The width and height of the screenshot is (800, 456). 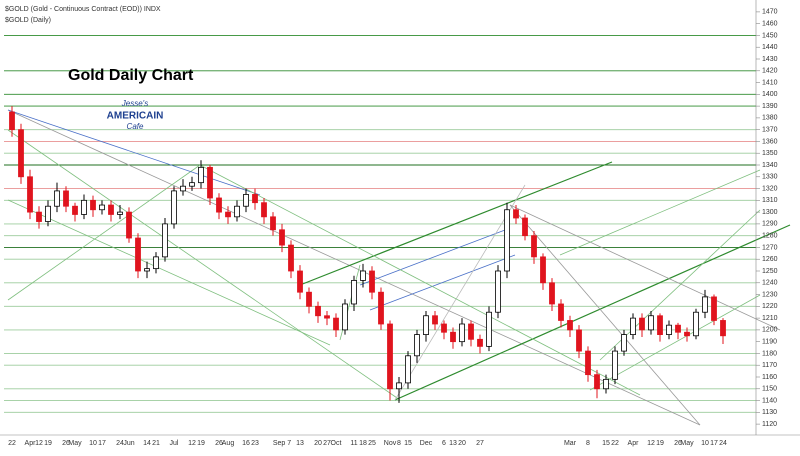 I want to click on y-tick-label: 1210, so click(x=770, y=318).